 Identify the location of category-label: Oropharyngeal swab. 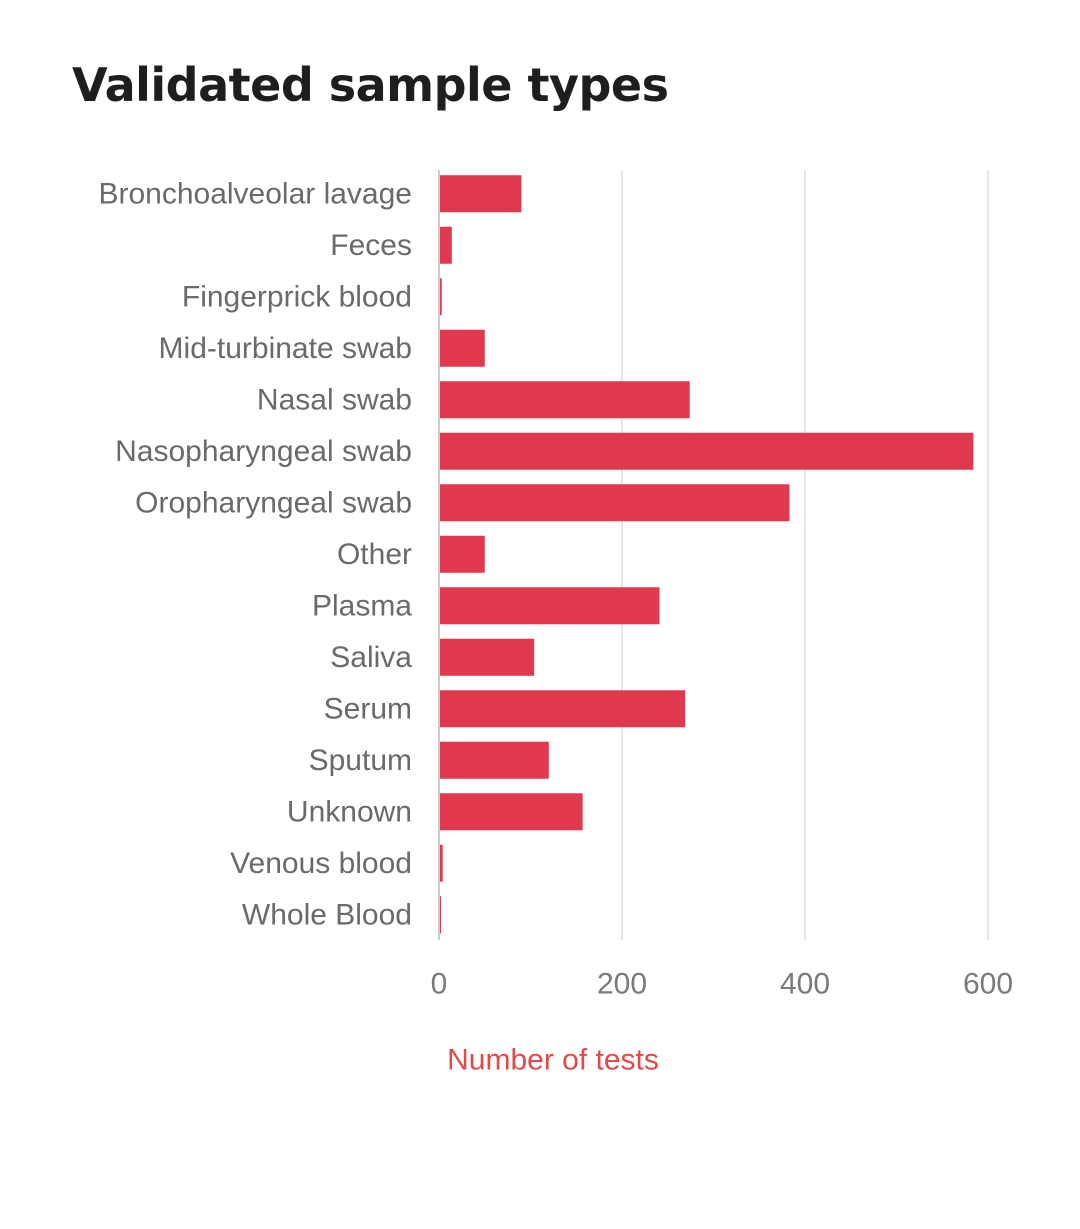
(273, 502).